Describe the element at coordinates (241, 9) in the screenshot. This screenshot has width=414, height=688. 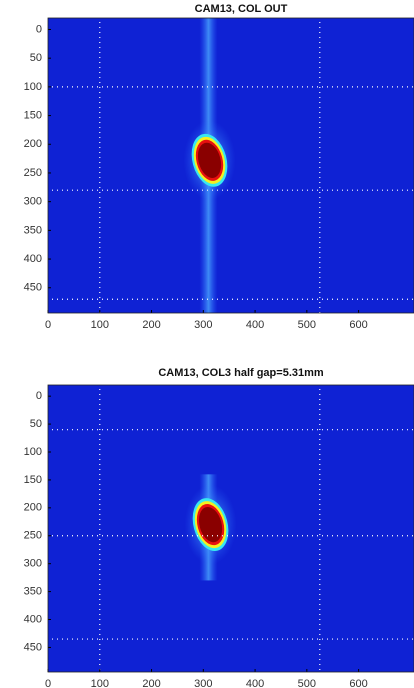
I see `chart-title: CAM13, COL OUT` at that location.